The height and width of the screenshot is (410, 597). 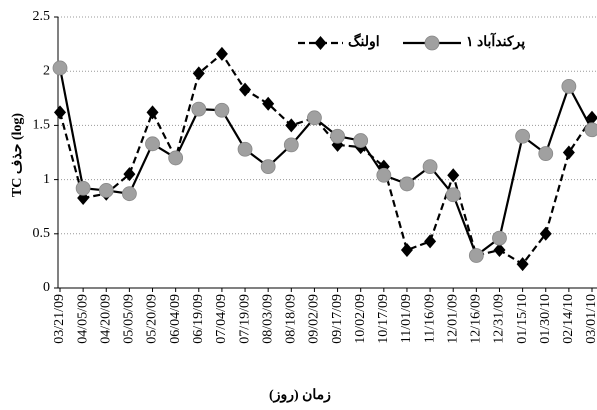 What do you see at coordinates (337, 319) in the screenshot?
I see `x-tick-label: 09/17/09` at bounding box center [337, 319].